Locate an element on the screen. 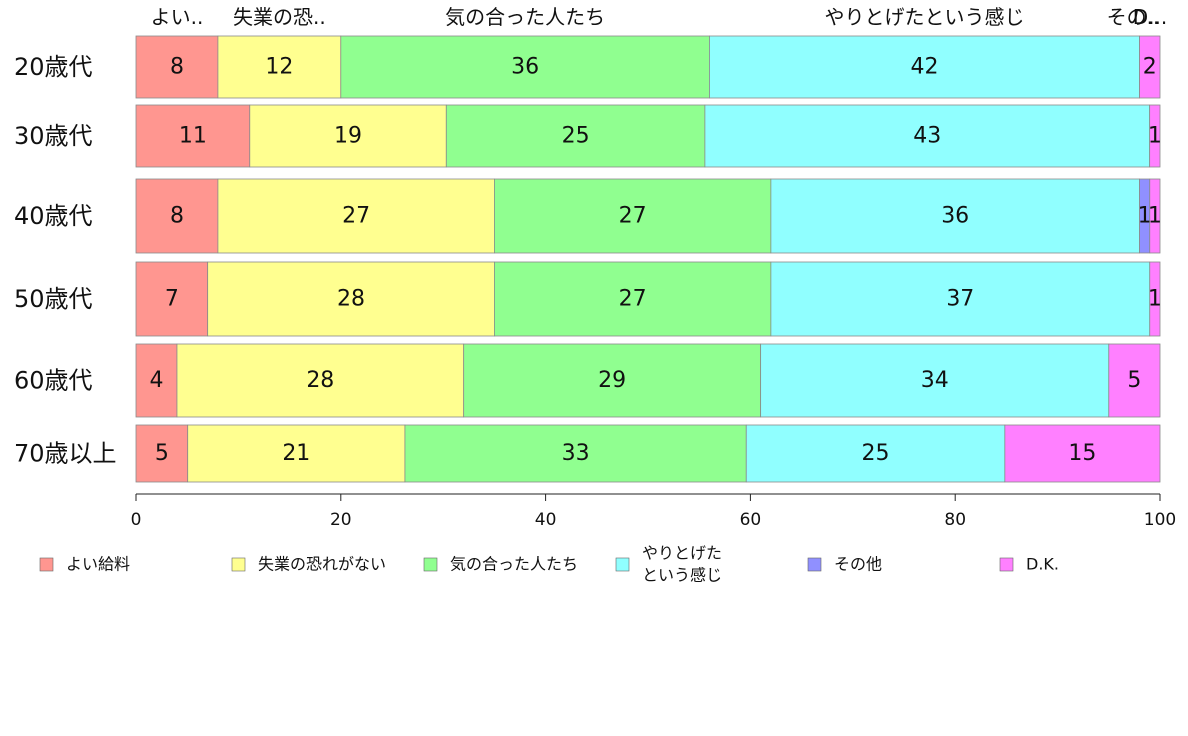  data-label: 15 is located at coordinates (1082, 453).